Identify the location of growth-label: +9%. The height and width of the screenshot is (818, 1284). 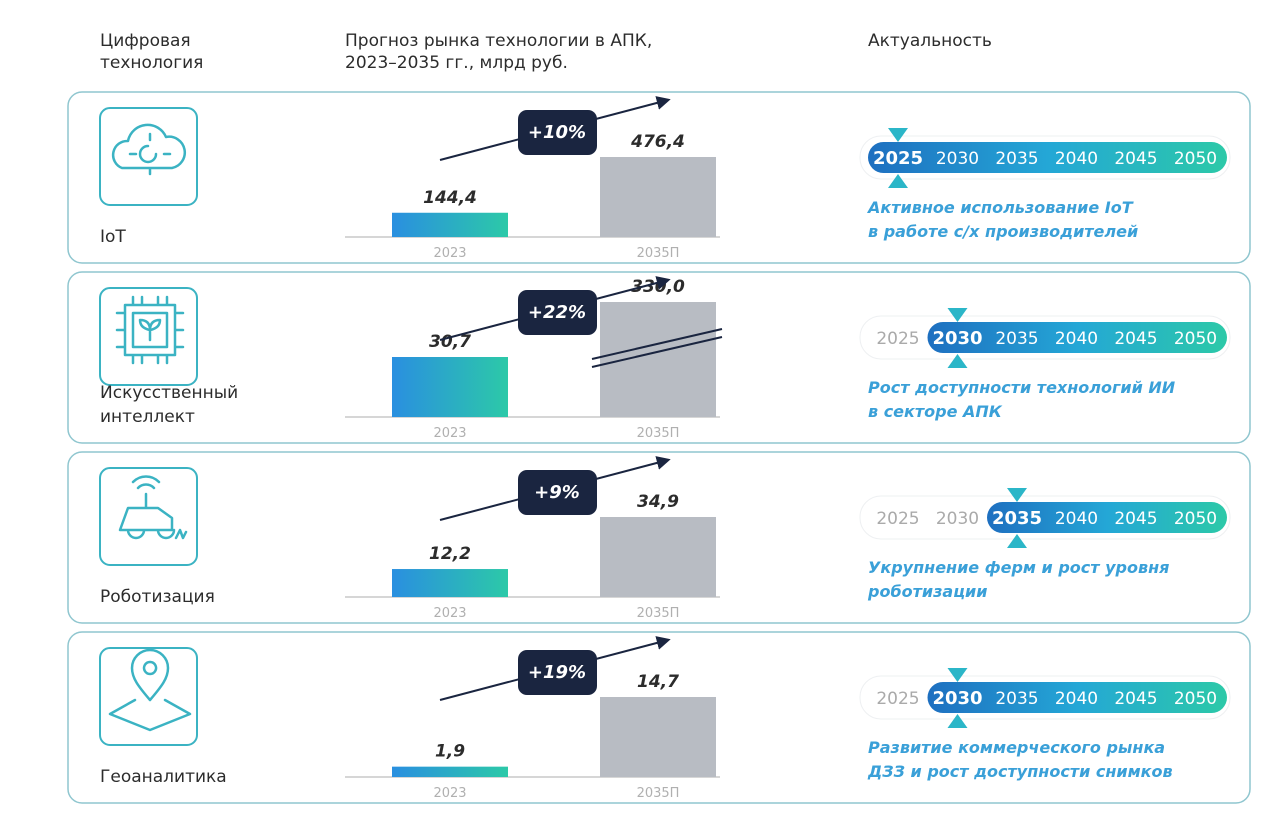
(557, 492).